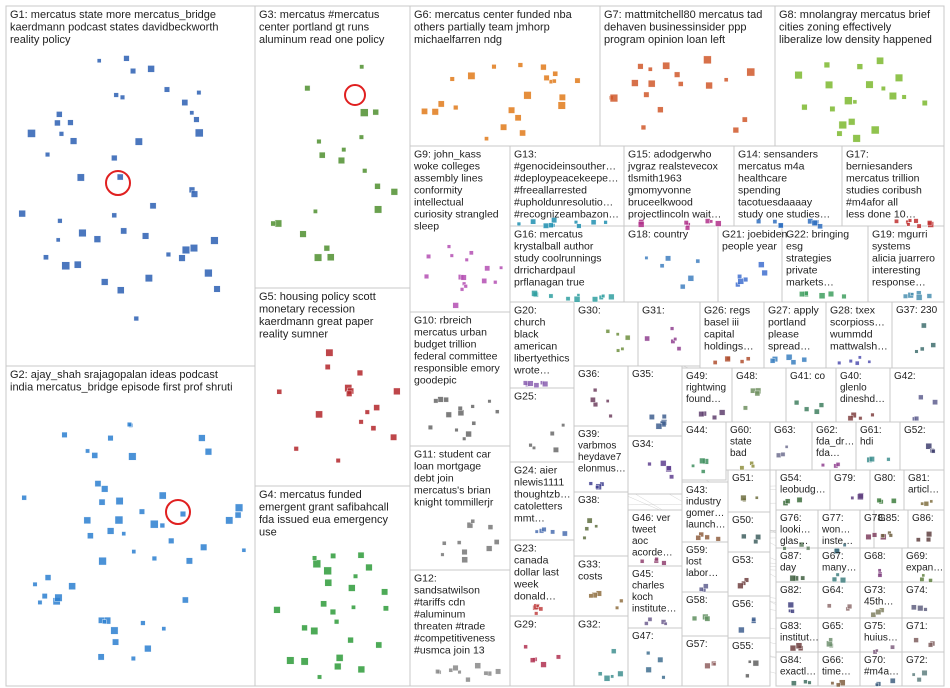  Describe the element at coordinates (791, 660) in the screenshot. I see `group-label-line: G84:` at that location.